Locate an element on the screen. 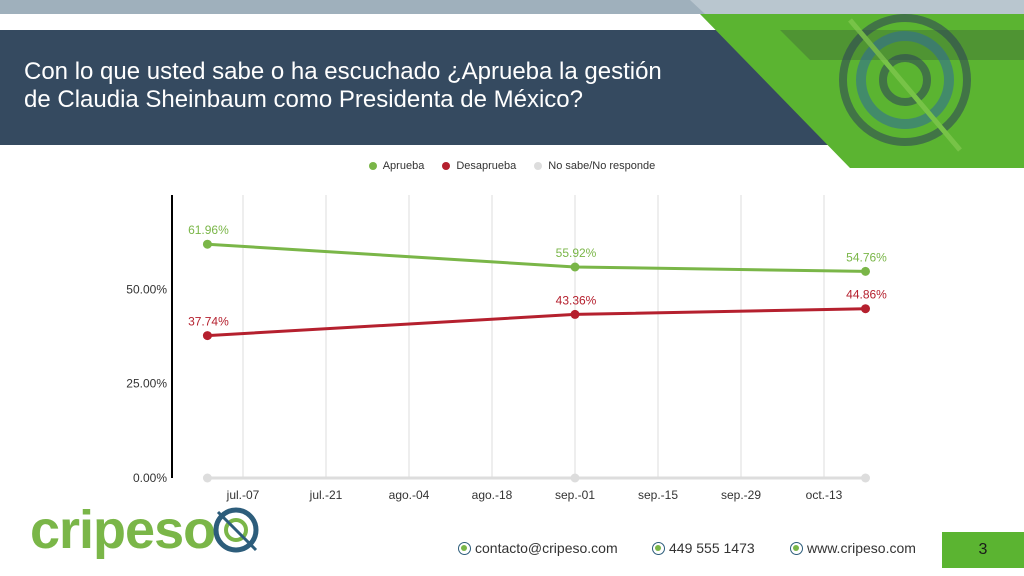  x-tick-label: jul.-21 is located at coordinates (326, 495).